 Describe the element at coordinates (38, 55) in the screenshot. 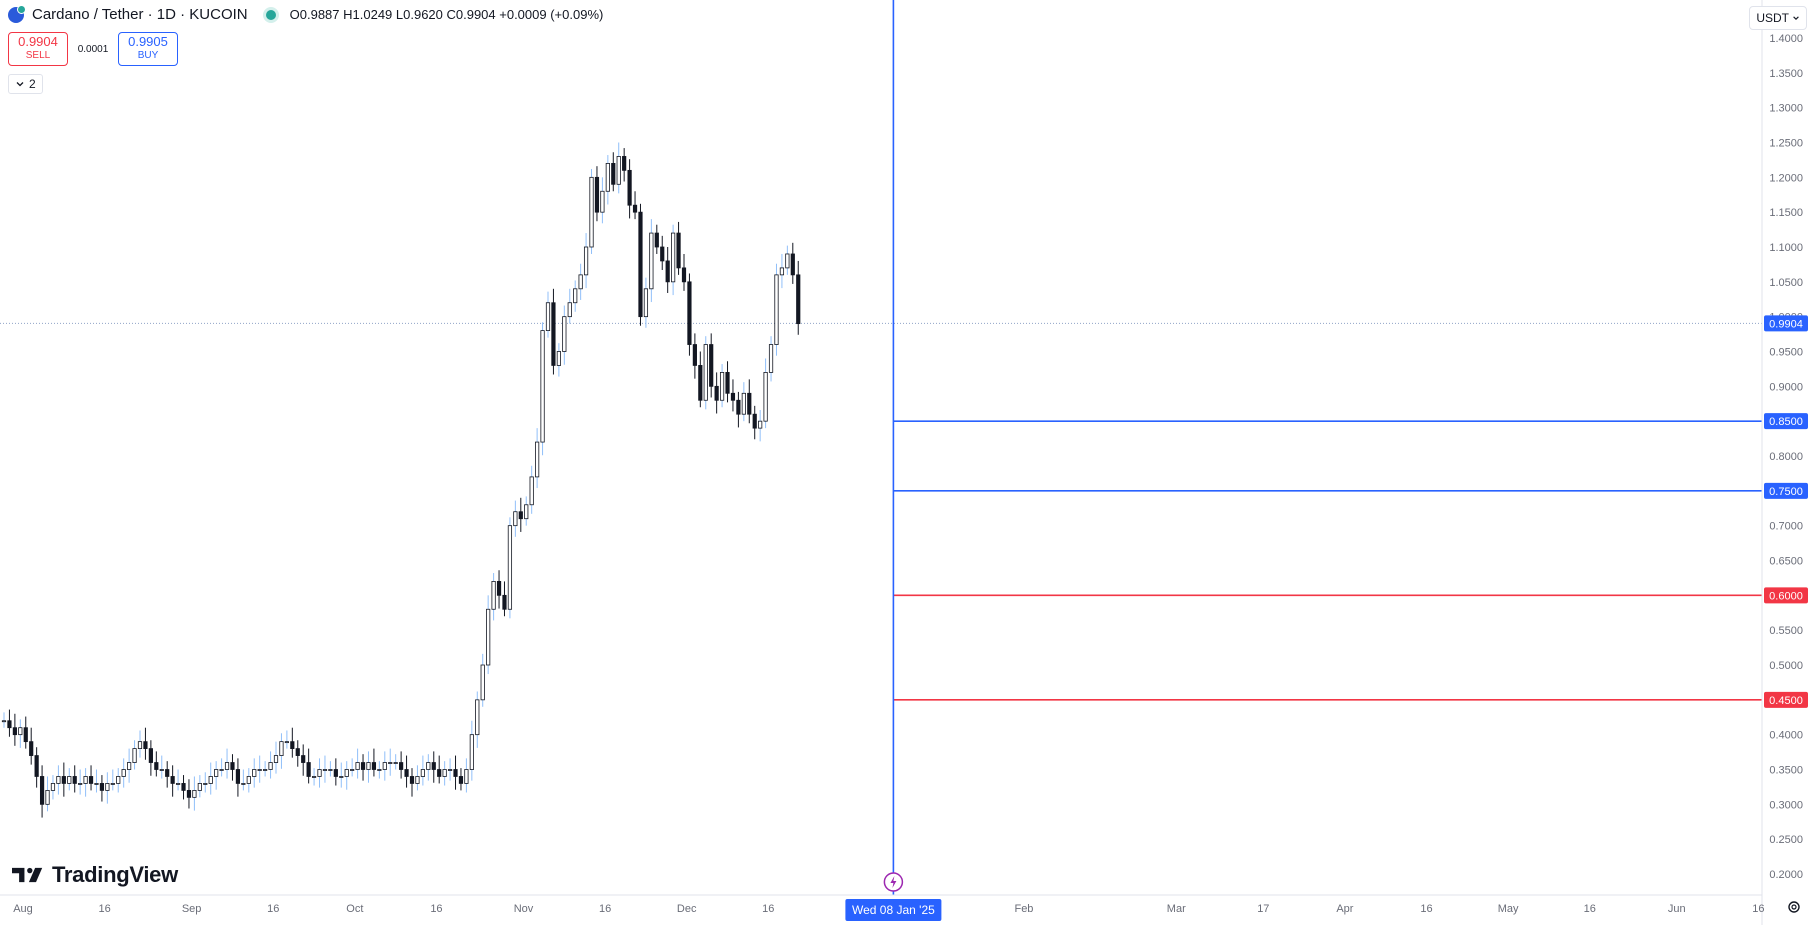

I see `sell-label: SELL` at that location.